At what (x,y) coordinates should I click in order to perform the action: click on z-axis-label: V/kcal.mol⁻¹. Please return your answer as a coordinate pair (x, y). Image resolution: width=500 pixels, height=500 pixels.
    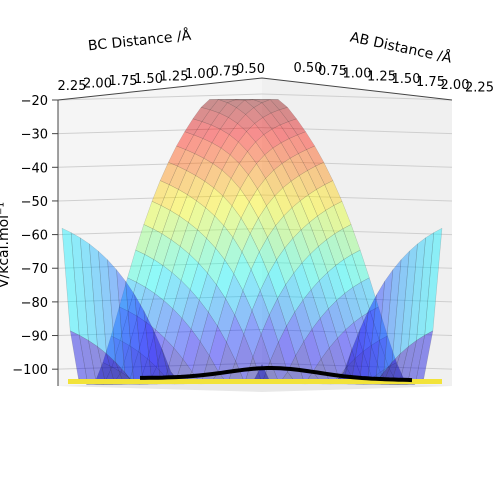
    Looking at the image, I should click on (6, 245).